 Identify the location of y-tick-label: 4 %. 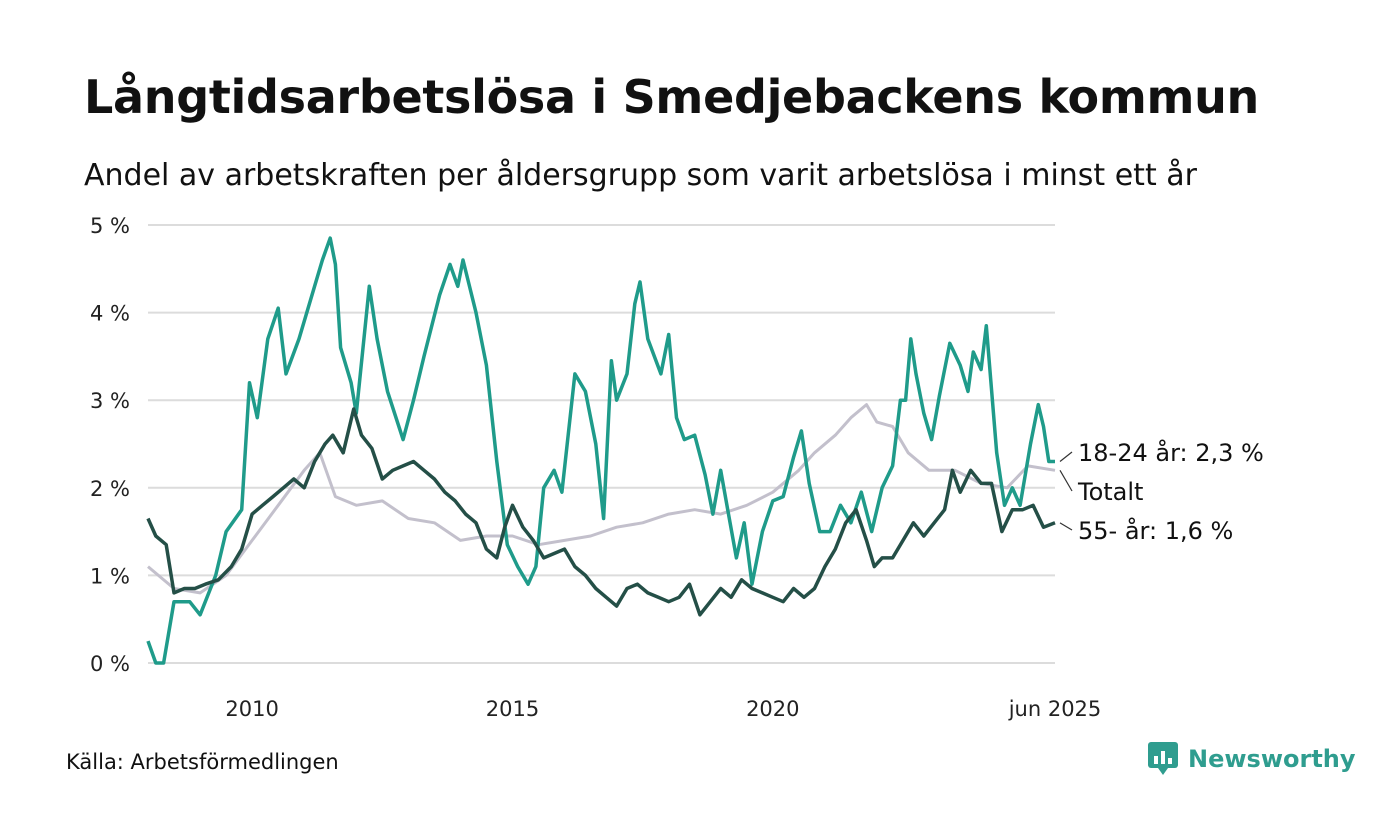
(110, 314).